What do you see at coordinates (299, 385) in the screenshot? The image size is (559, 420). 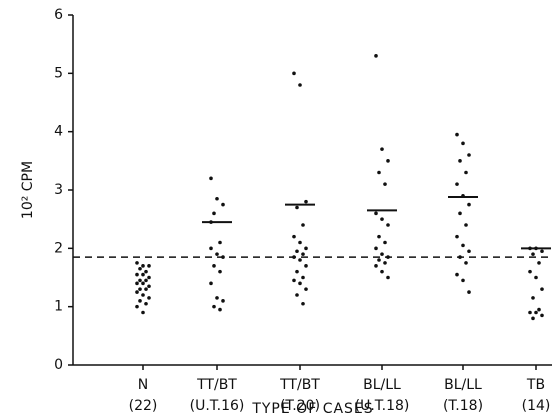 I see `x-tick-label: TT/BT` at bounding box center [299, 385].